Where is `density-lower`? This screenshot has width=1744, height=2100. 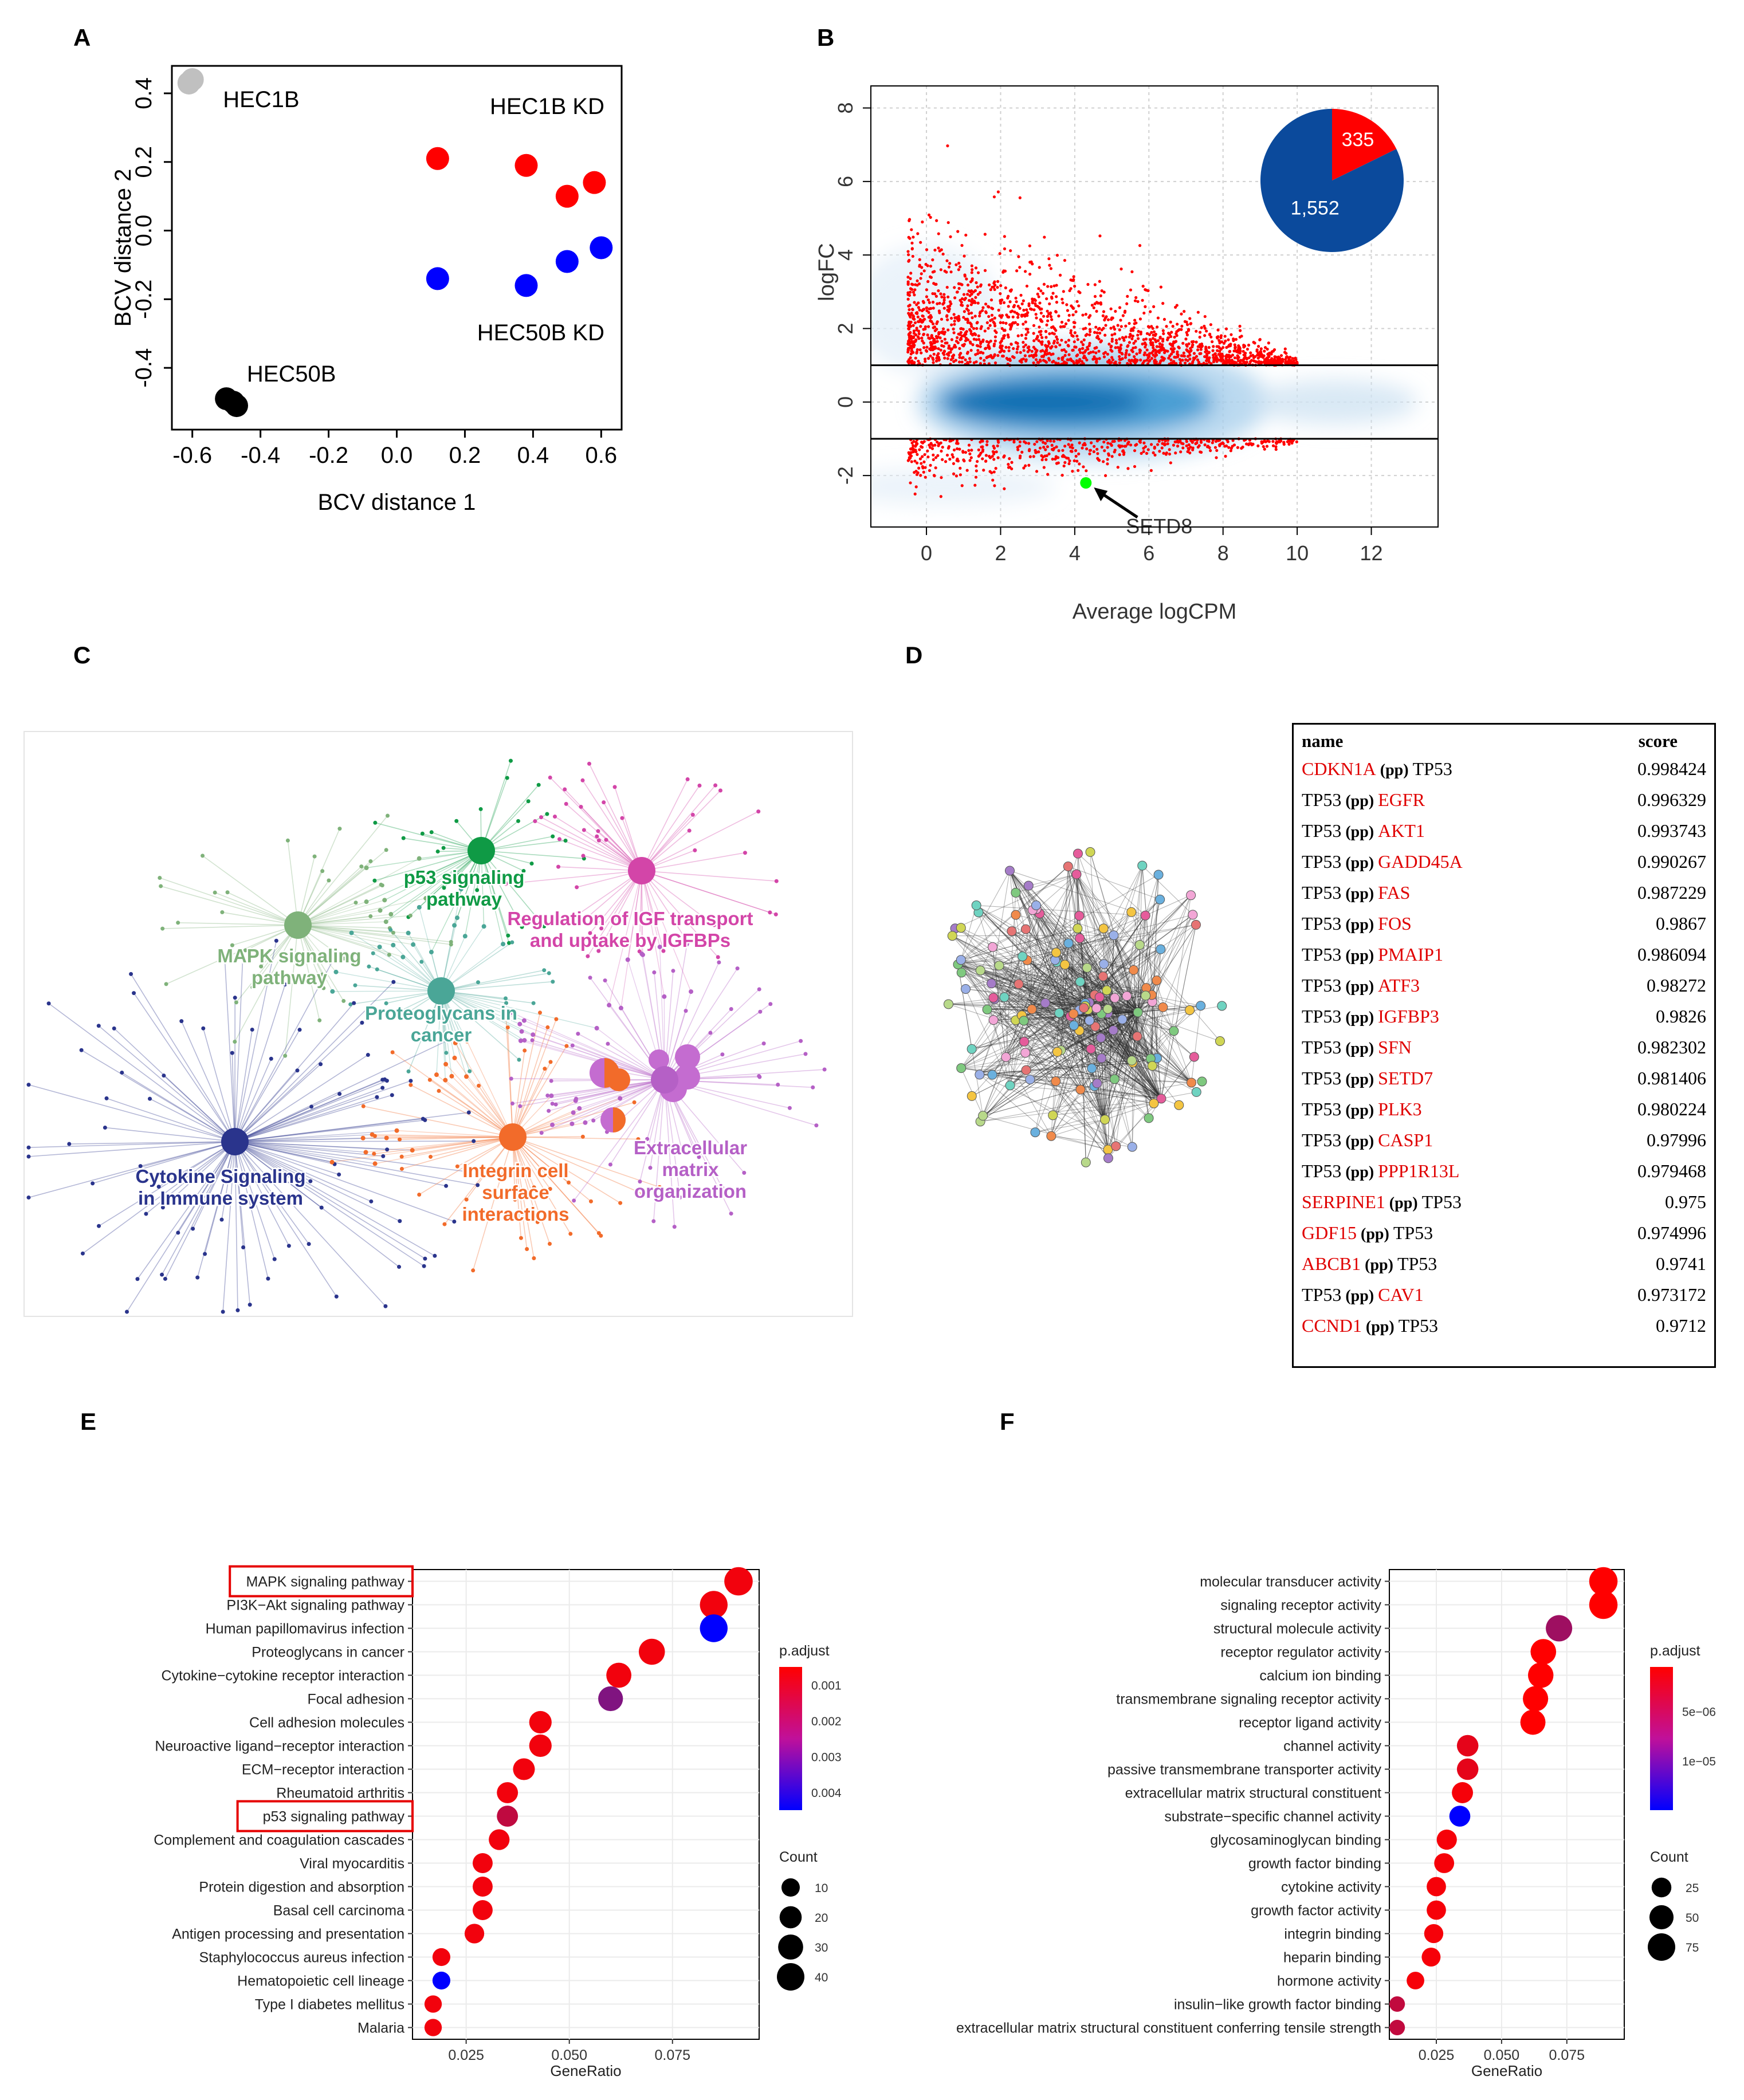
density-lower is located at coordinates (963, 486).